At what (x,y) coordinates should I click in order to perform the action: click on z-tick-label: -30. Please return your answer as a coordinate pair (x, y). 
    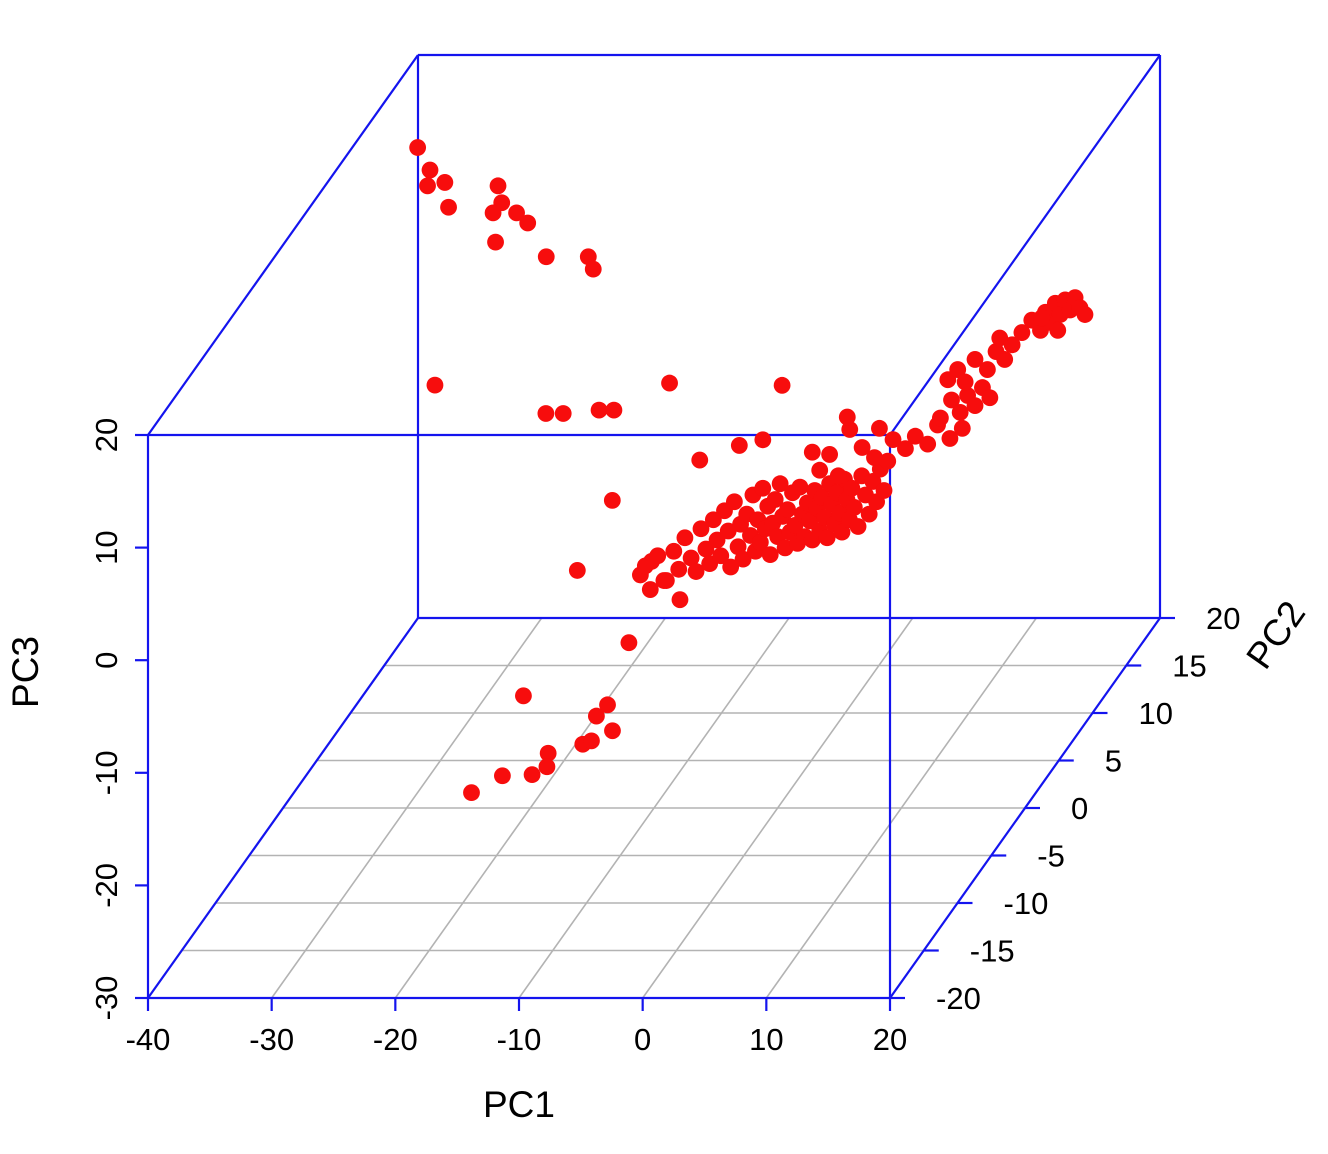
    Looking at the image, I should click on (106, 998).